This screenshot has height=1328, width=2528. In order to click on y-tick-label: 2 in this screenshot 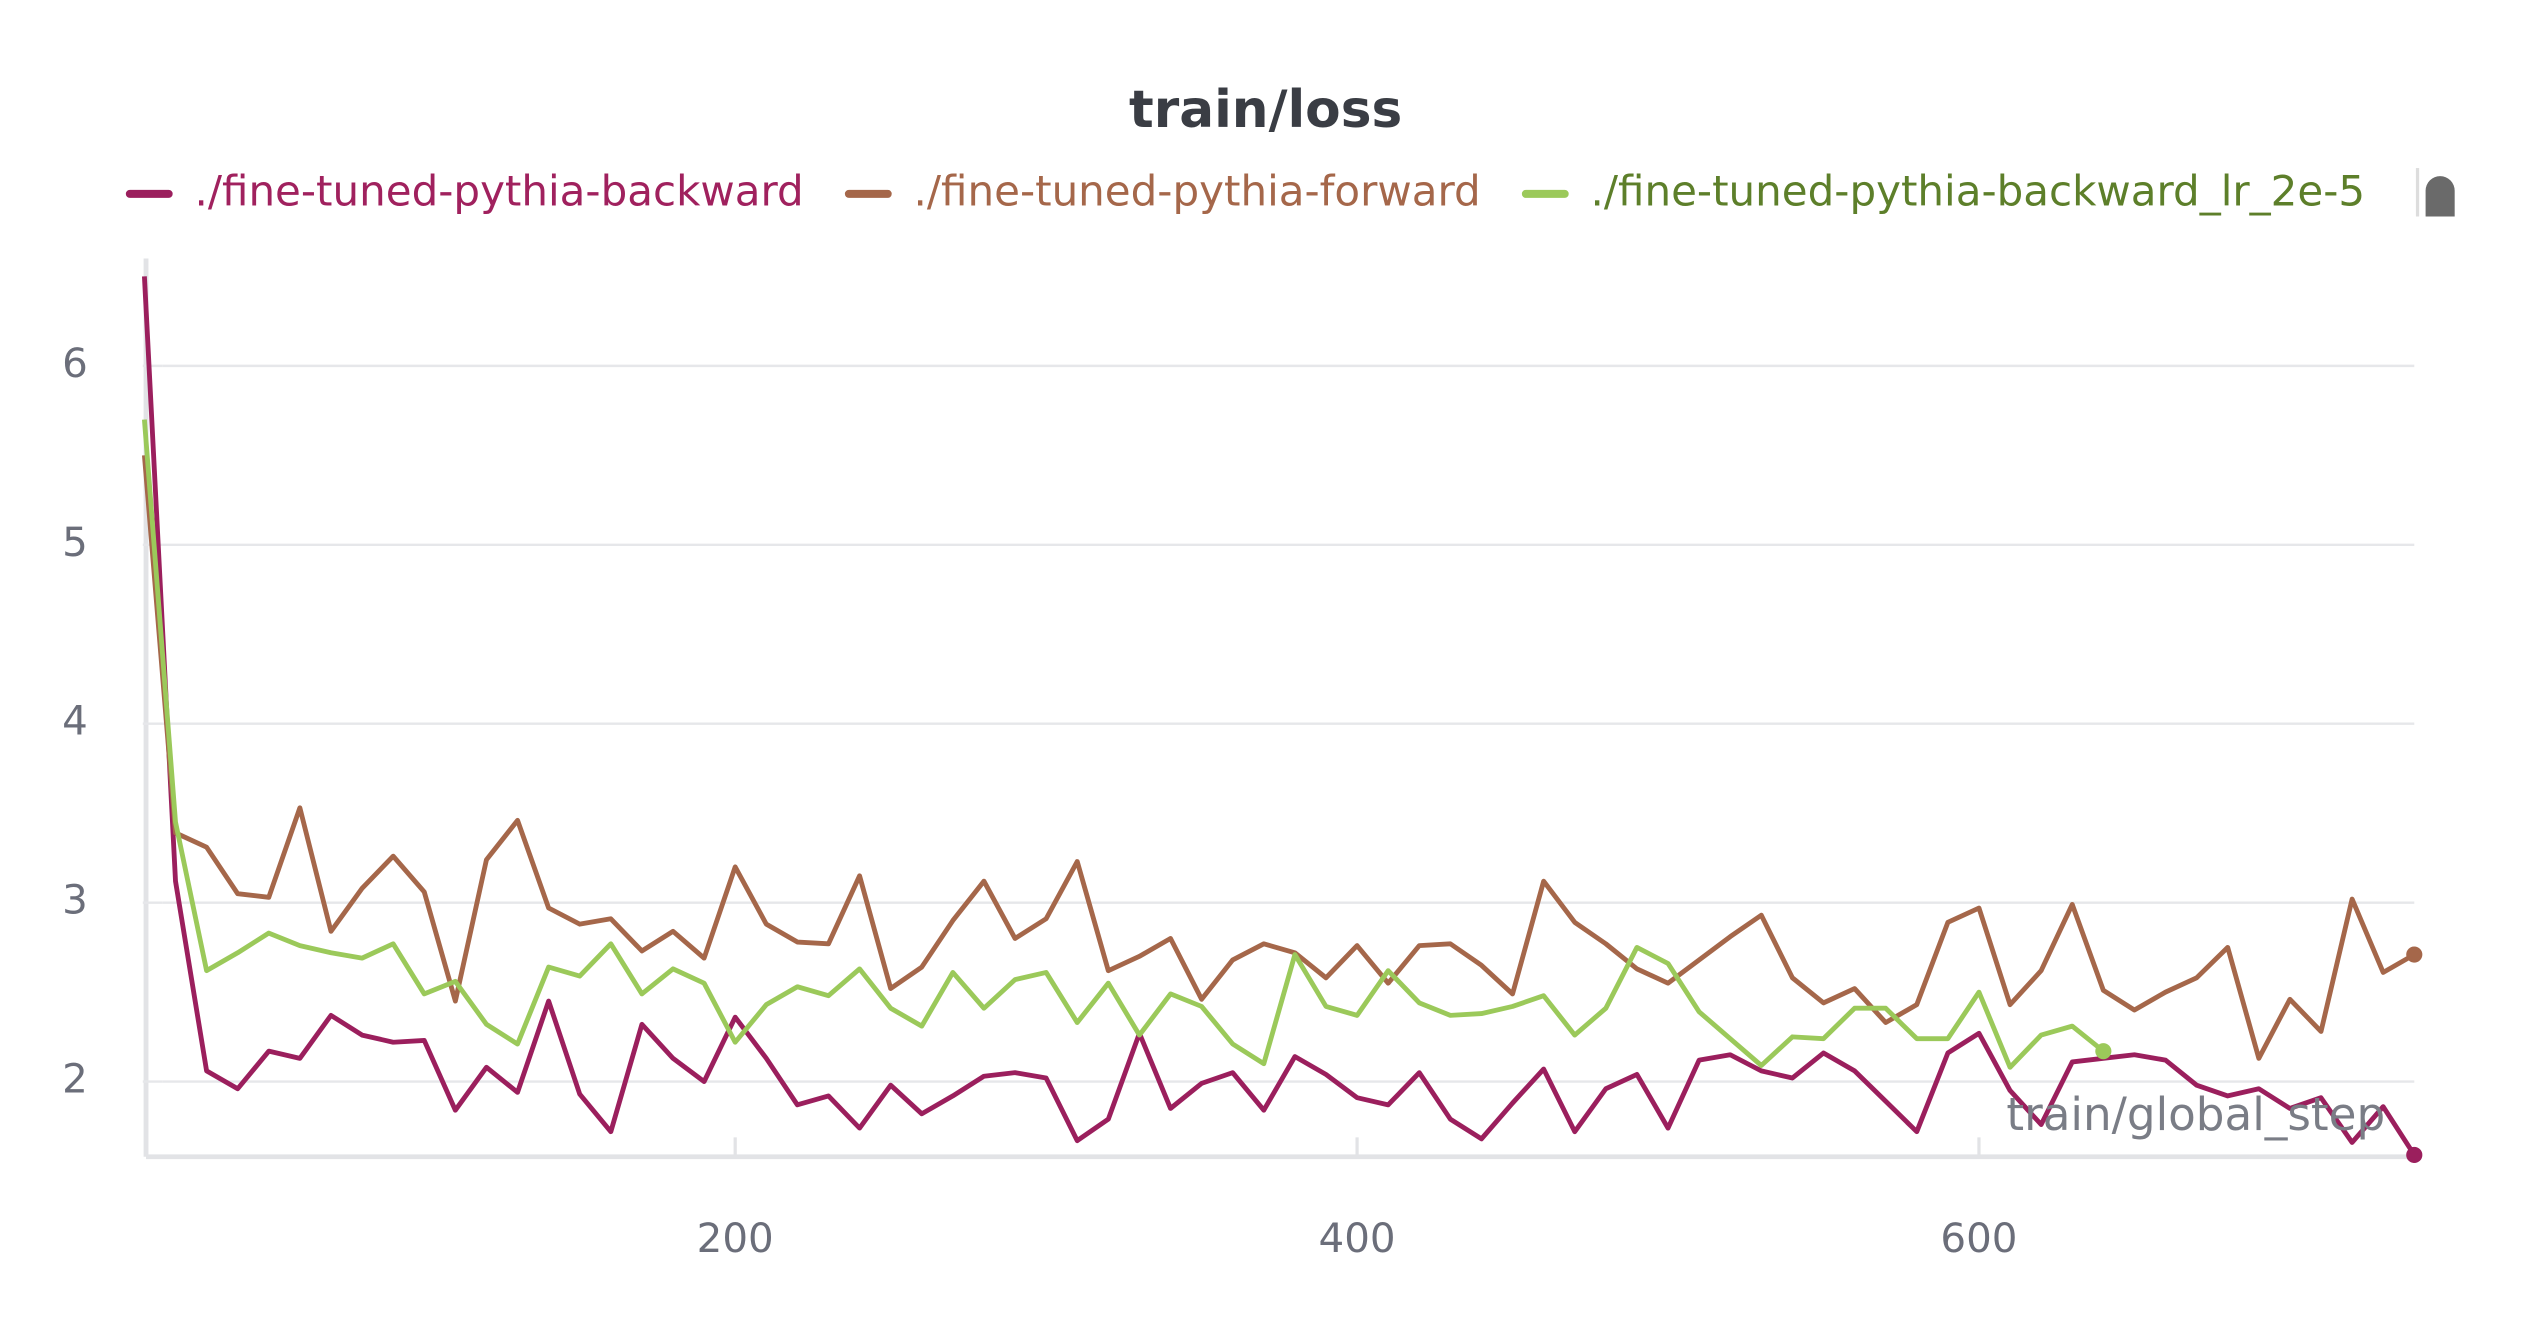, I will do `click(75, 1079)`.